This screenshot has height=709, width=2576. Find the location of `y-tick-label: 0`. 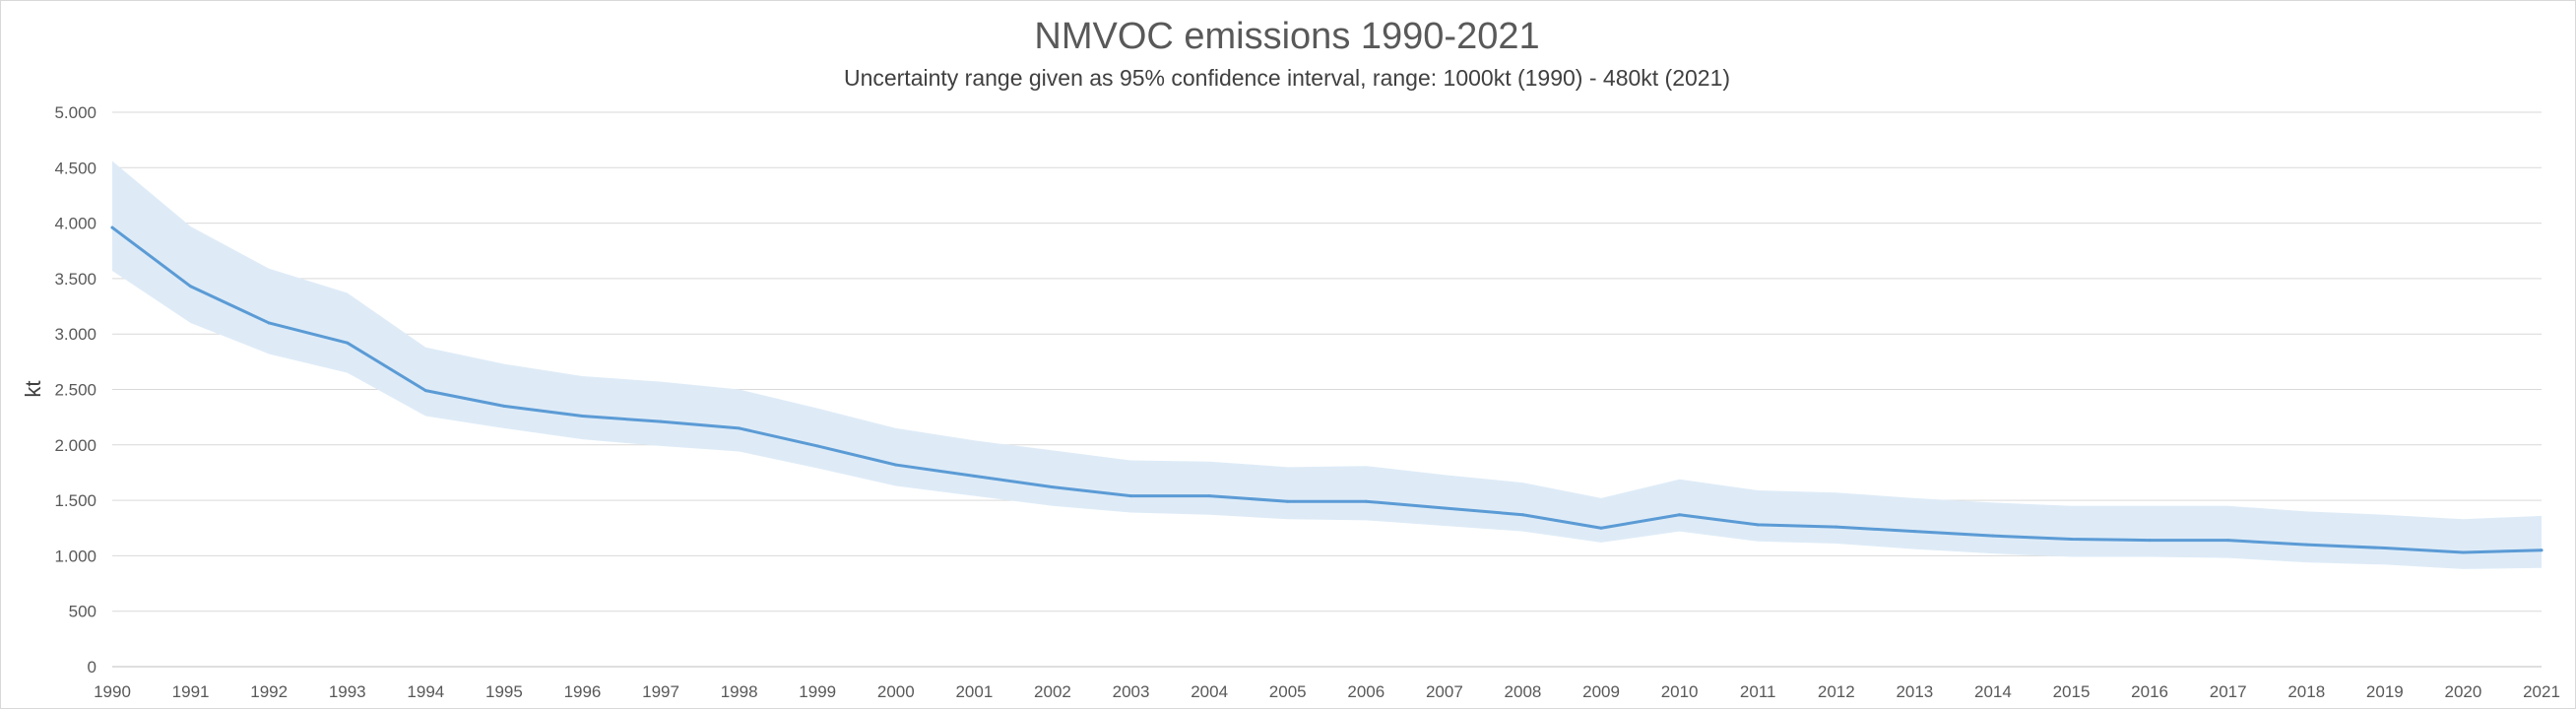

y-tick-label: 0 is located at coordinates (92, 667).